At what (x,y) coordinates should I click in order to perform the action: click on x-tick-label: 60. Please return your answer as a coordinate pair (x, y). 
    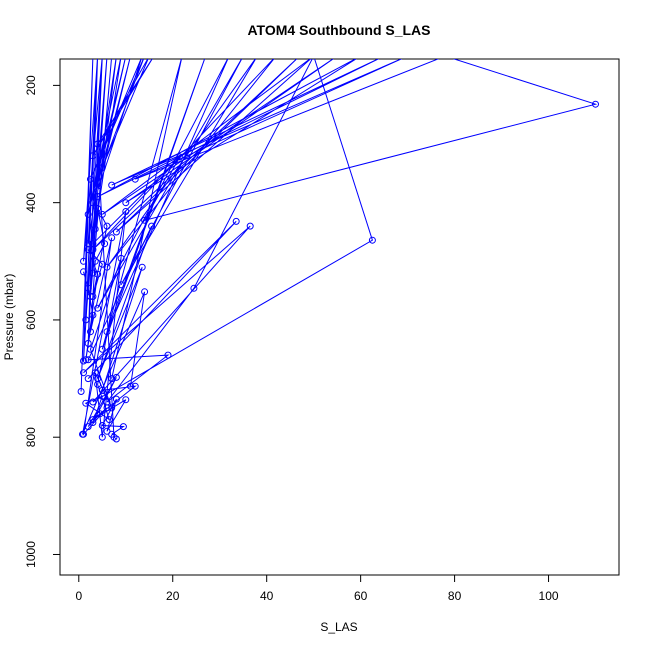
    Looking at the image, I should click on (361, 596).